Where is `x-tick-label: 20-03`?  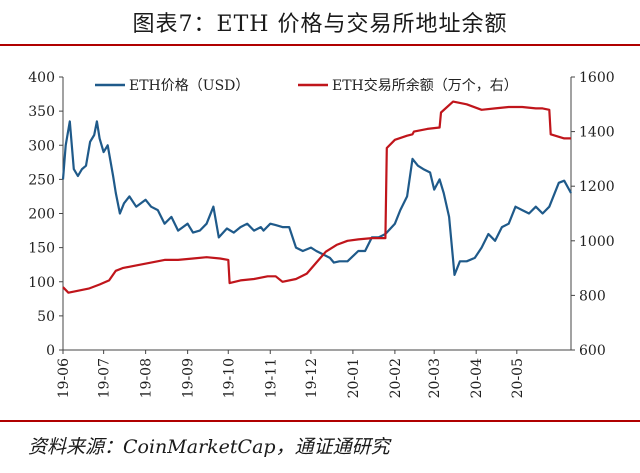 x-tick-label: 20-03 is located at coordinates (435, 378).